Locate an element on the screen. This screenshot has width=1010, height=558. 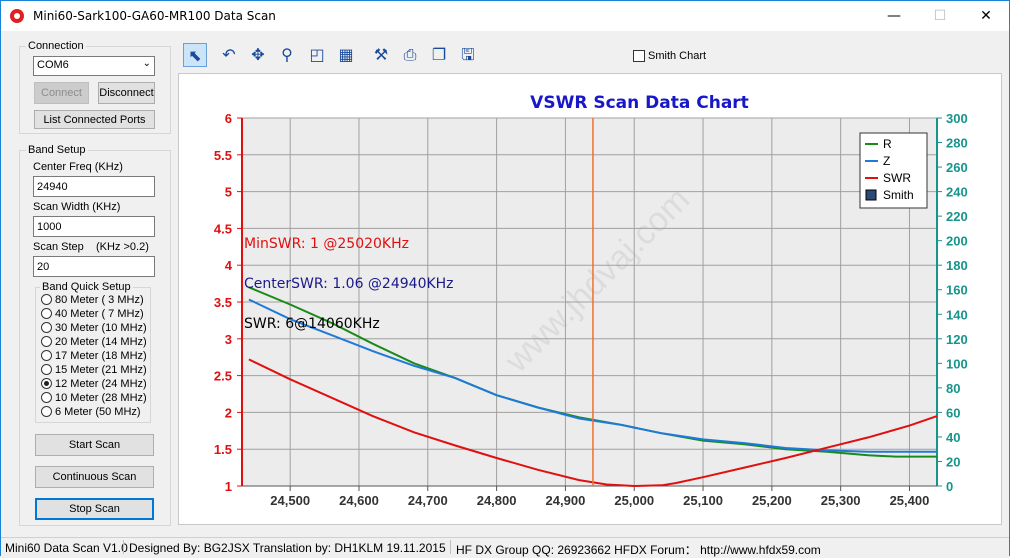
y-left-tick-label: 2 is located at coordinates (228, 412).